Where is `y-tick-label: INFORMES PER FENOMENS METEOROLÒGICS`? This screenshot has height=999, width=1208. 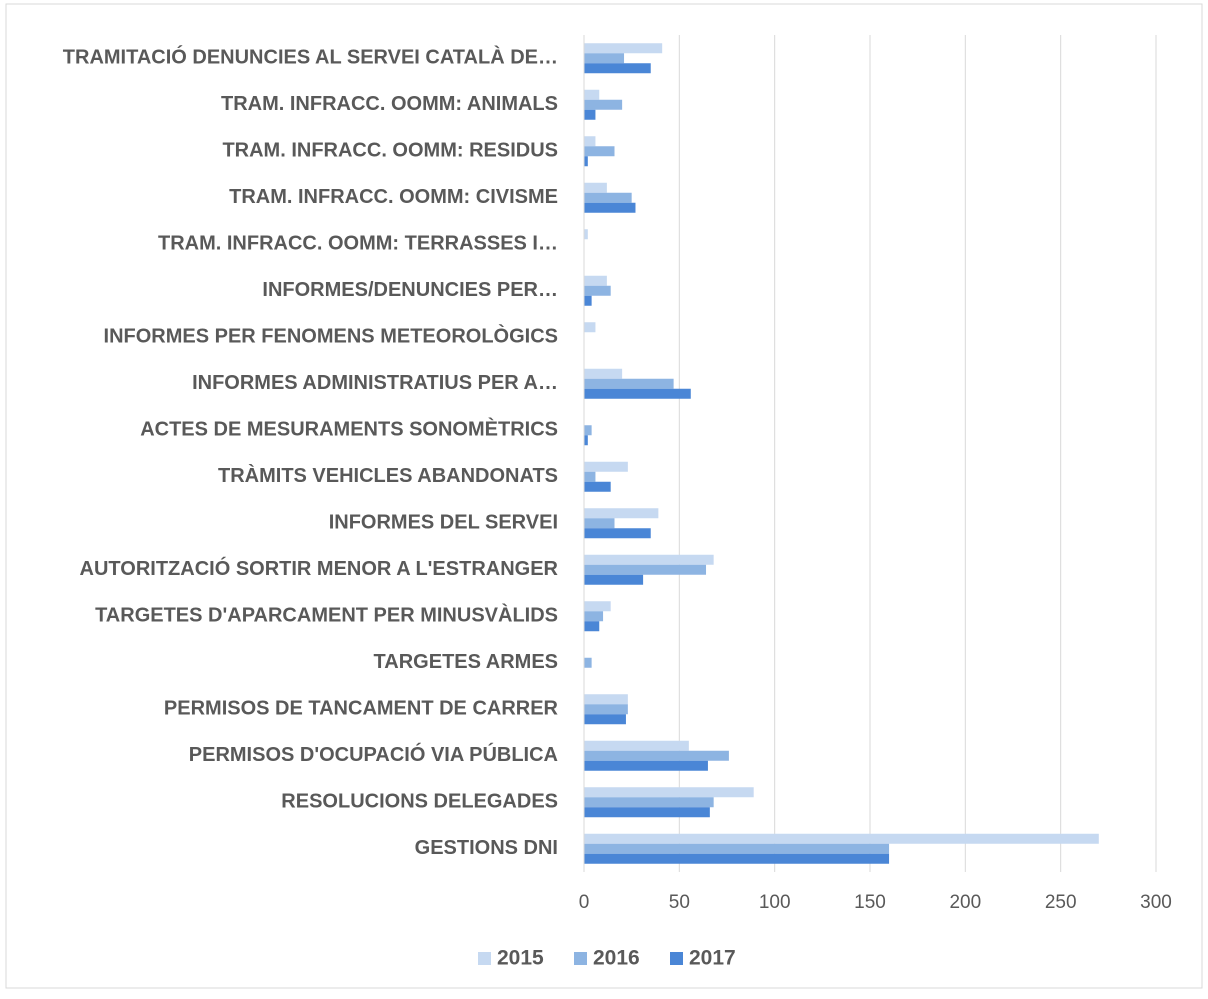 y-tick-label: INFORMES PER FENOMENS METEOROLÒGICS is located at coordinates (331, 336).